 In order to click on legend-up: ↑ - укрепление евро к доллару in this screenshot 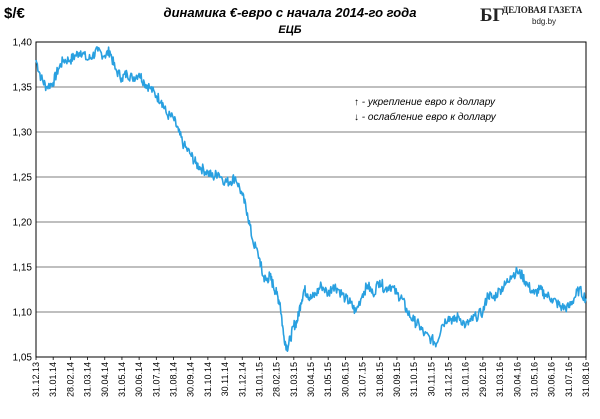, I will do `click(425, 102)`.